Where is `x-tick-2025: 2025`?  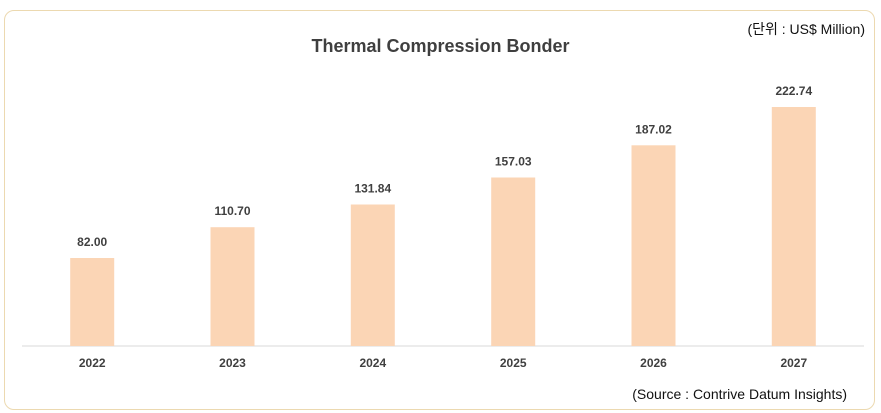
x-tick-2025: 2025 is located at coordinates (513, 363).